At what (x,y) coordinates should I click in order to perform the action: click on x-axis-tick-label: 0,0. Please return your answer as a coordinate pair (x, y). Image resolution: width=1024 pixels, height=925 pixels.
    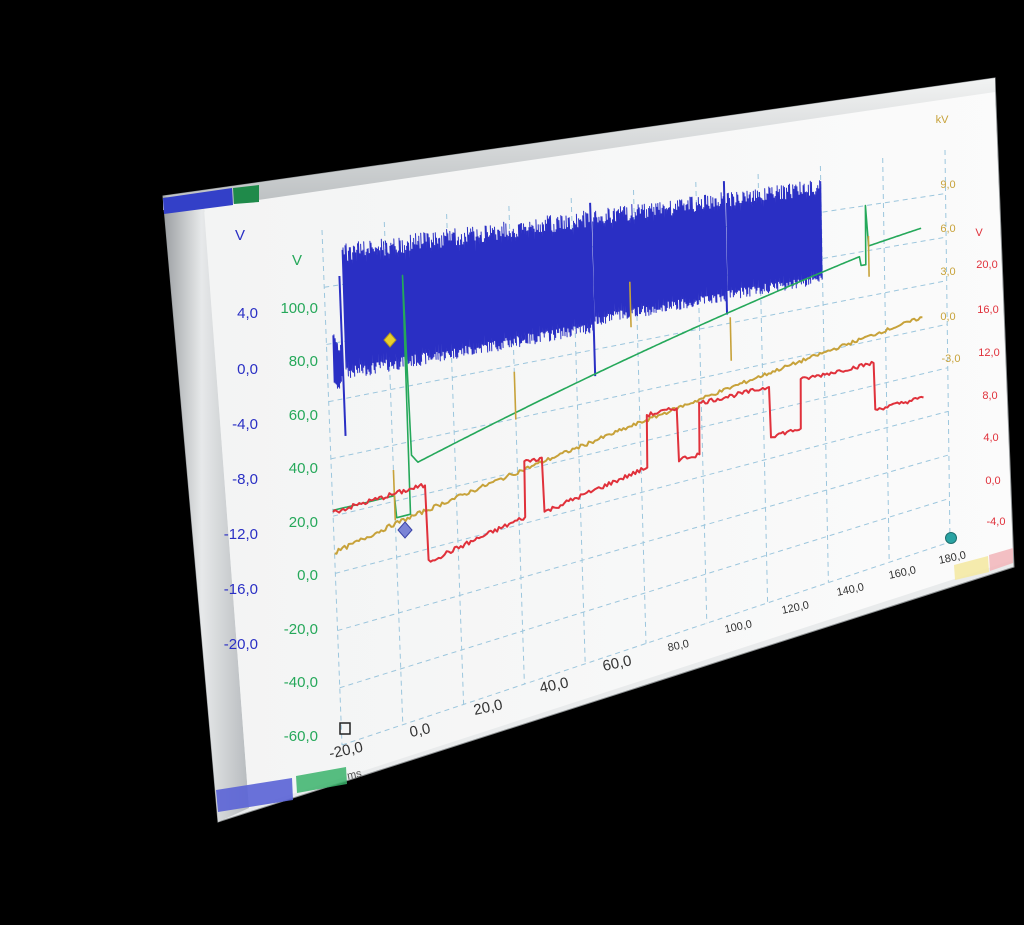
    Looking at the image, I should click on (420, 730).